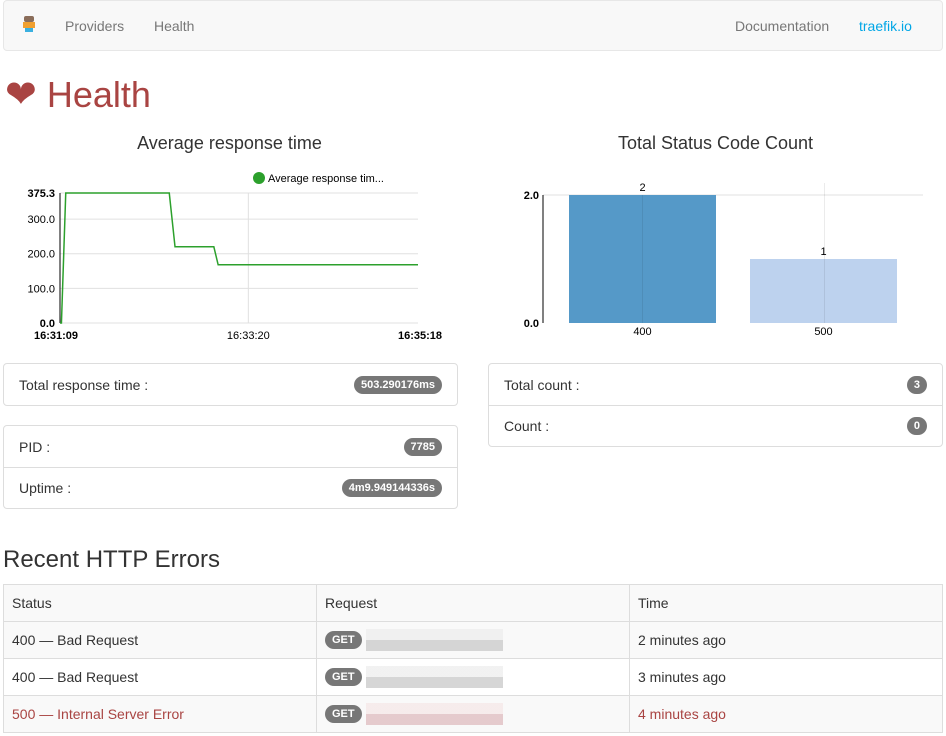 This screenshot has width=946, height=736. I want to click on uptime-label: Uptime :, so click(45, 488).